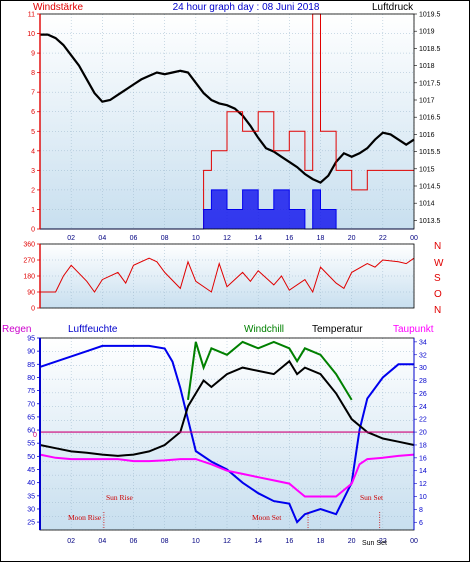  Describe the element at coordinates (33, 190) in the screenshot. I see `y-tick-label: 2` at that location.